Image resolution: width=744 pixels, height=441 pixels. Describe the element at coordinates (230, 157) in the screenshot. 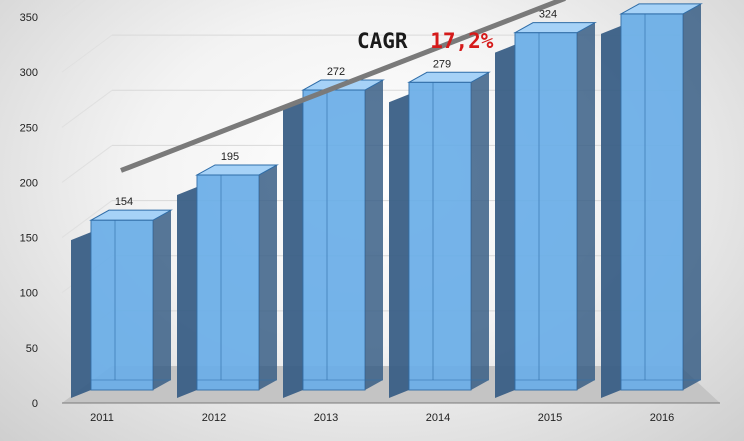

I see `data-label: 195` at that location.